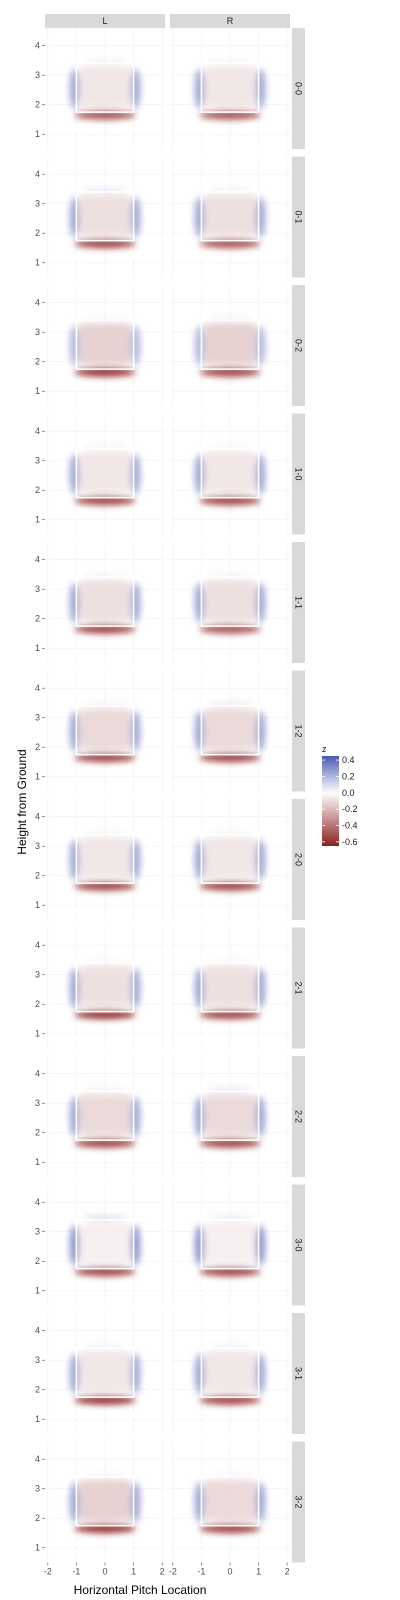 The height and width of the screenshot is (1600, 400). I want to click on column-strip-label: L, so click(104, 21).